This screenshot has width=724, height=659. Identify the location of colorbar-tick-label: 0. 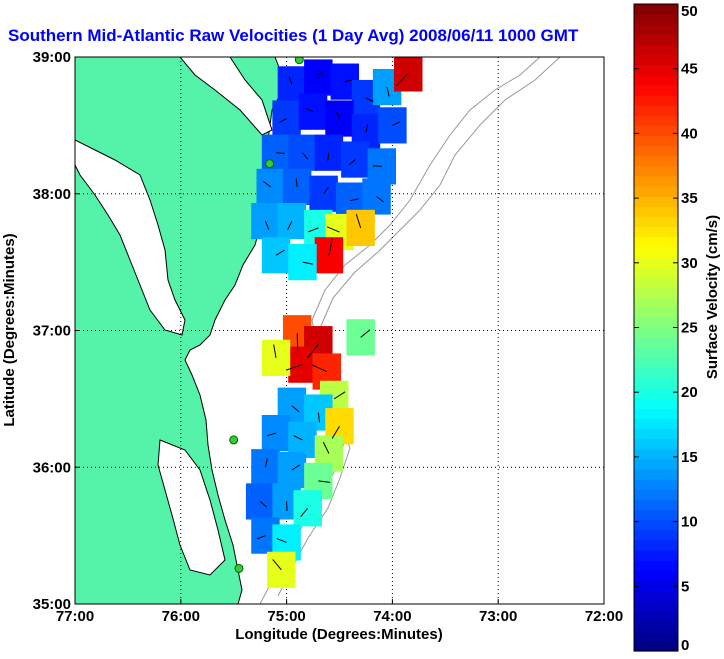
(685, 645).